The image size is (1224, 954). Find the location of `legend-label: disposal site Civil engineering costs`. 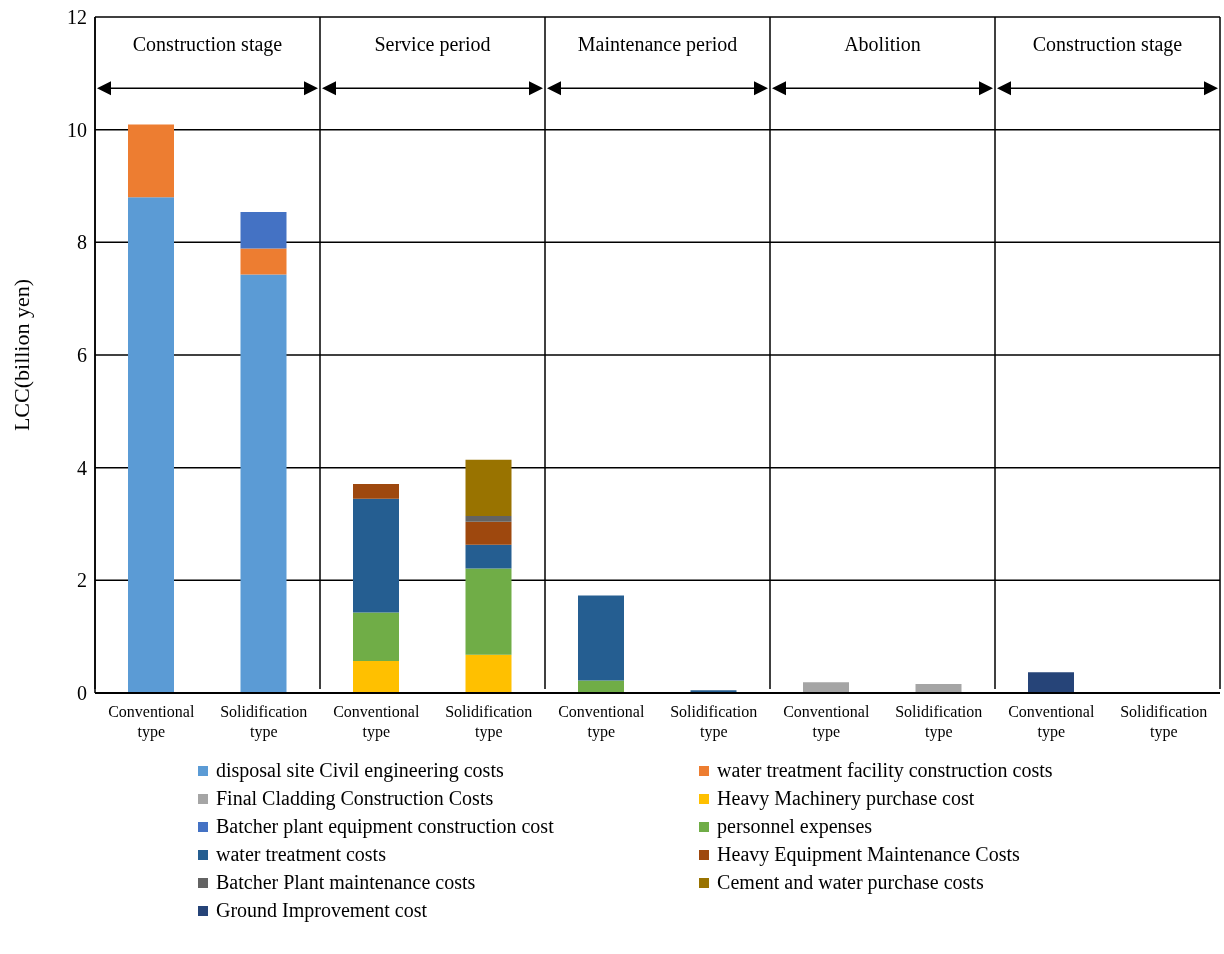

legend-label: disposal site Civil engineering costs is located at coordinates (360, 770).